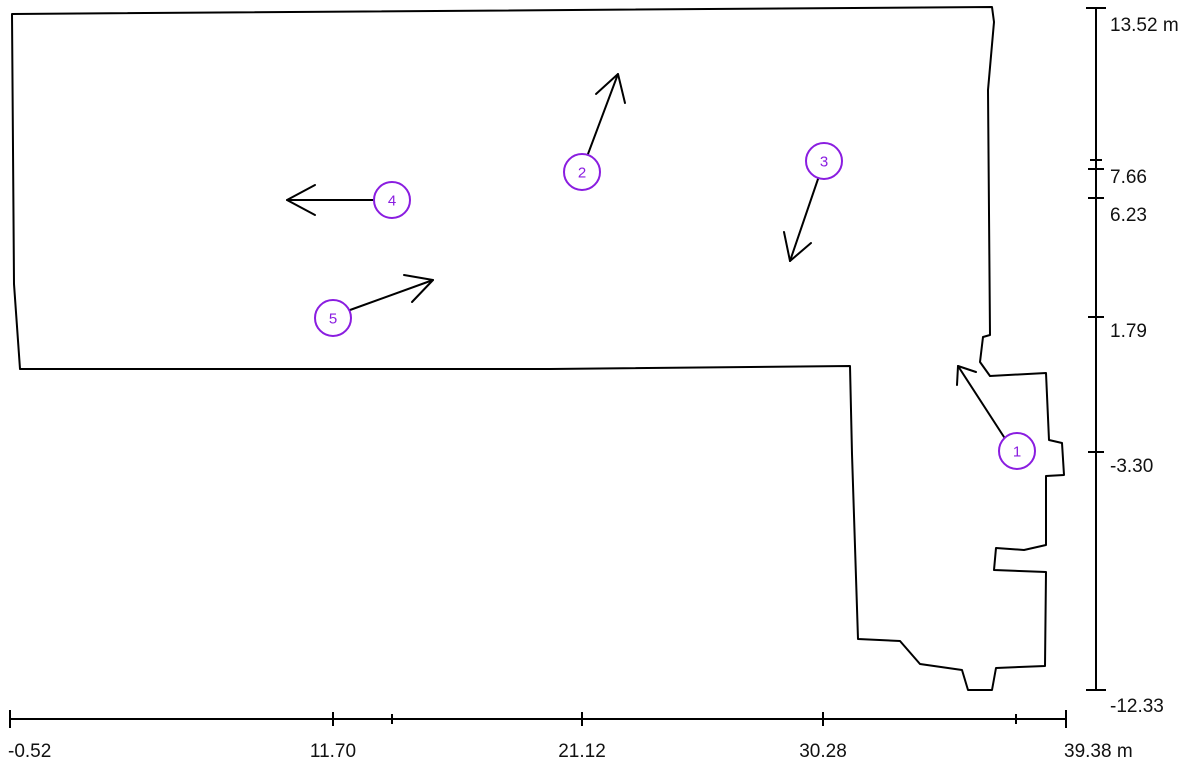  What do you see at coordinates (333, 751) in the screenshot?
I see `x-axis-tick-label: 11.70` at bounding box center [333, 751].